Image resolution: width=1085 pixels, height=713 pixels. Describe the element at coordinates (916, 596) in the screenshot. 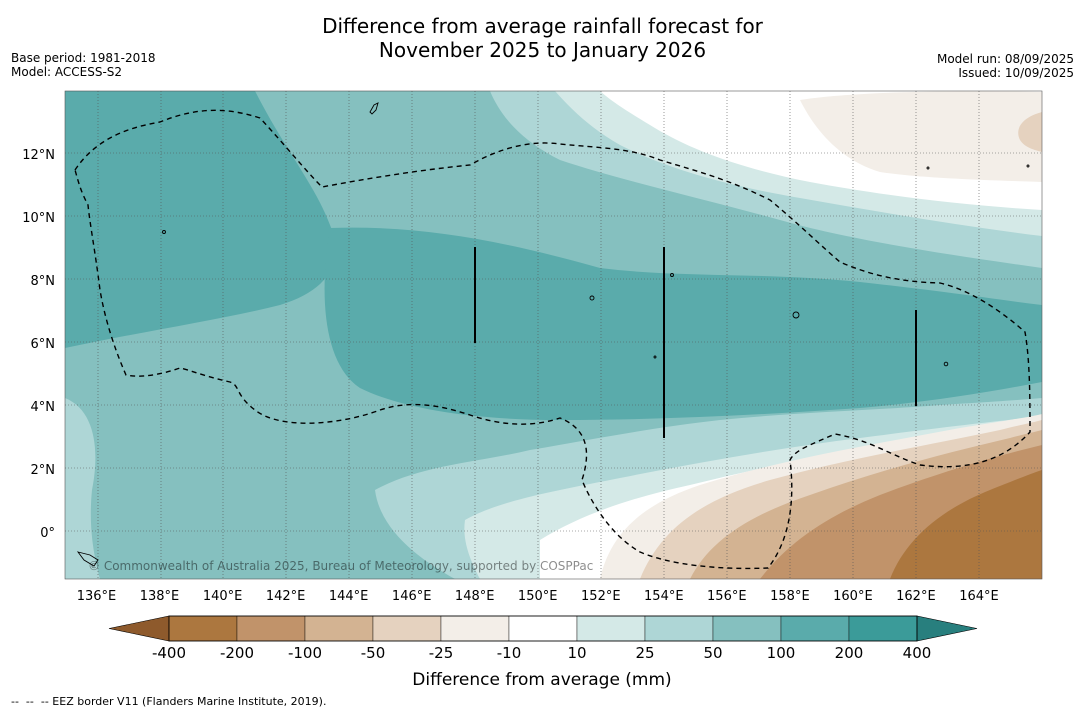

I see `lon-tick-label: 162°E` at that location.